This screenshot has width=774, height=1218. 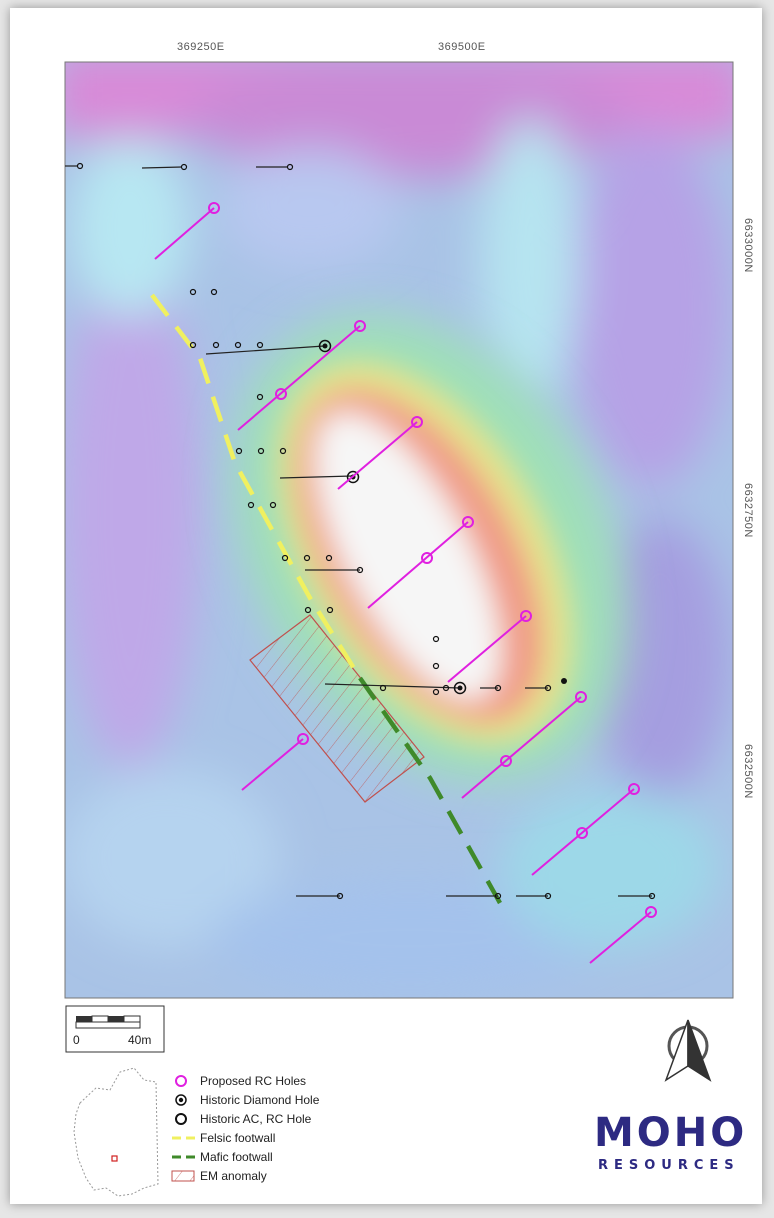 What do you see at coordinates (564, 681) in the screenshot?
I see `historic-hole-solid` at bounding box center [564, 681].